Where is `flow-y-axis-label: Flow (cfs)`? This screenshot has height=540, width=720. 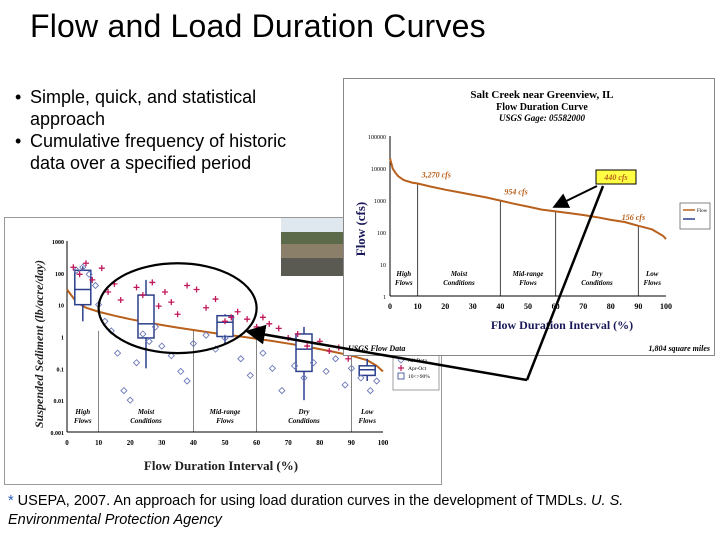
flow-y-axis-label: Flow (cfs) is located at coordinates (360, 229).